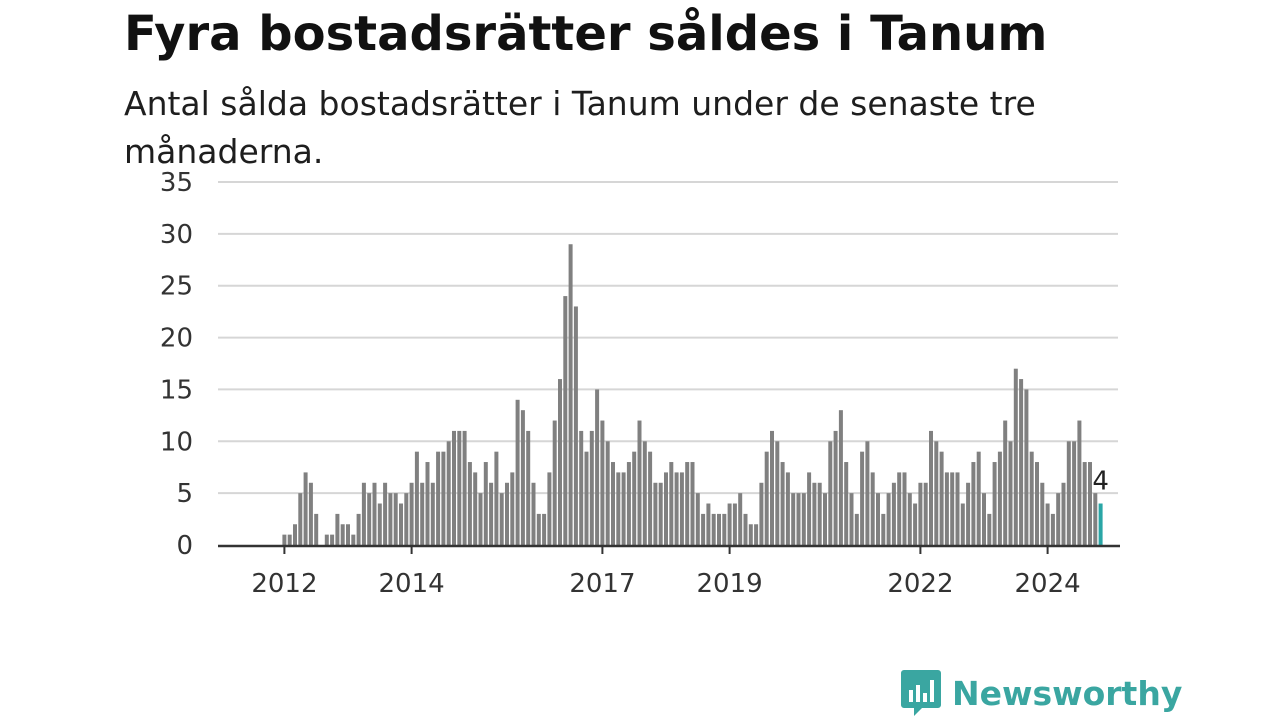 The width and height of the screenshot is (1280, 720). What do you see at coordinates (176, 235) in the screenshot?
I see `y-tick-label: 30` at bounding box center [176, 235].